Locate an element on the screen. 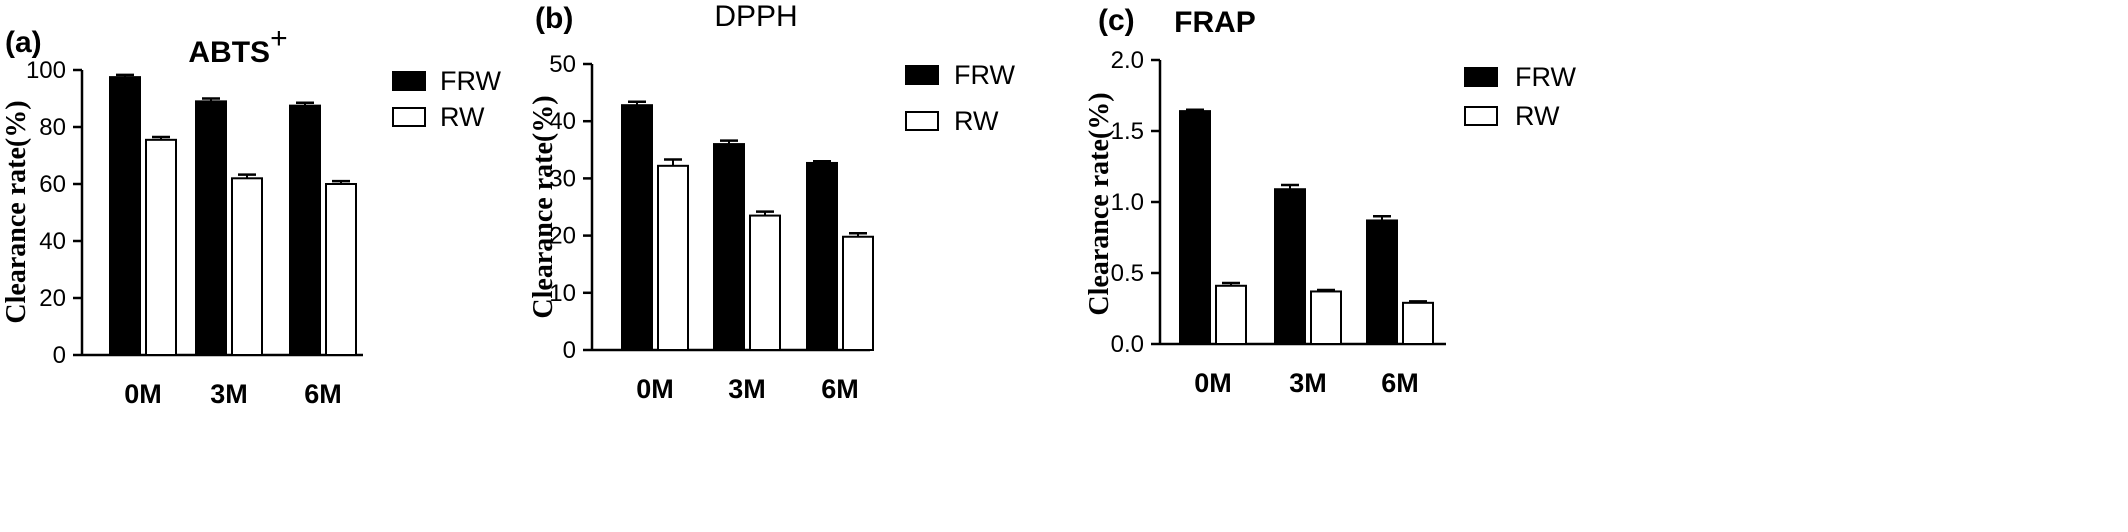  y-tick-label: 0.5 is located at coordinates (1127, 273).